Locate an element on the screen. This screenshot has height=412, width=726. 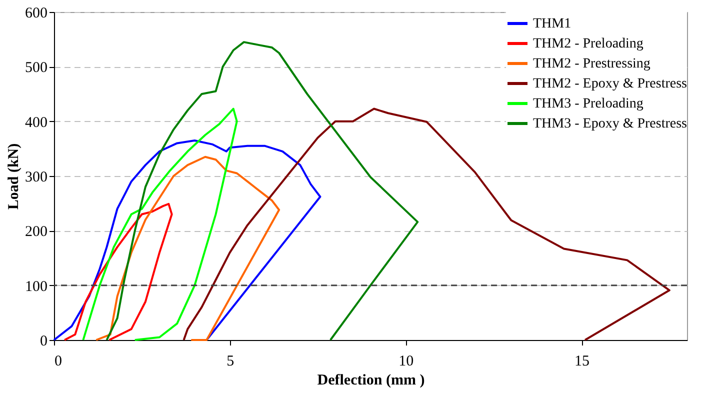
y-tick-label: 200 is located at coordinates (36, 232).